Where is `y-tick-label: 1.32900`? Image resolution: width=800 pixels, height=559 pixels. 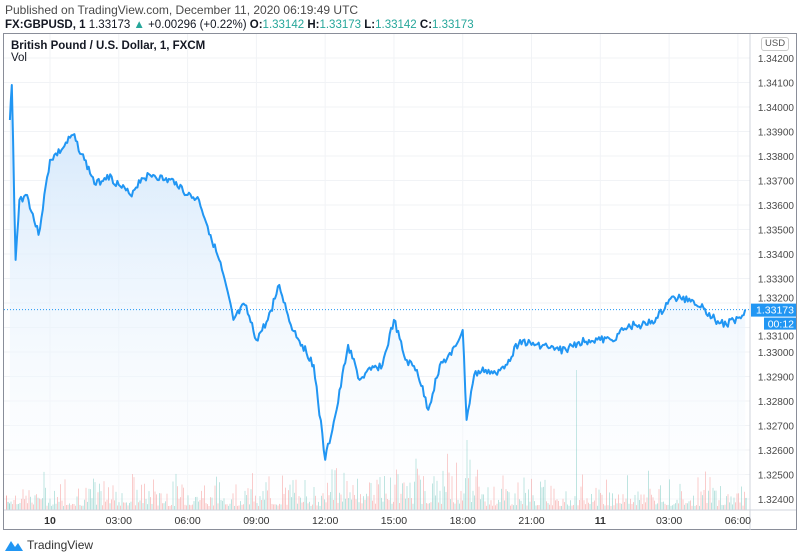
y-tick-label: 1.32900 is located at coordinates (776, 378).